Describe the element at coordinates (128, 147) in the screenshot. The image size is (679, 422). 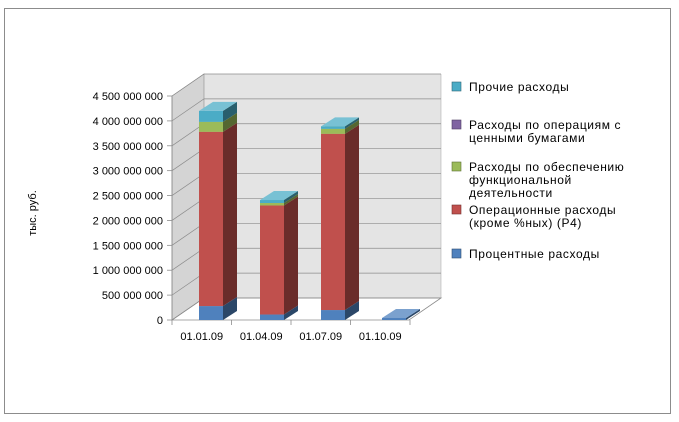
I see `y-tick-label: 3 500 000 000` at that location.